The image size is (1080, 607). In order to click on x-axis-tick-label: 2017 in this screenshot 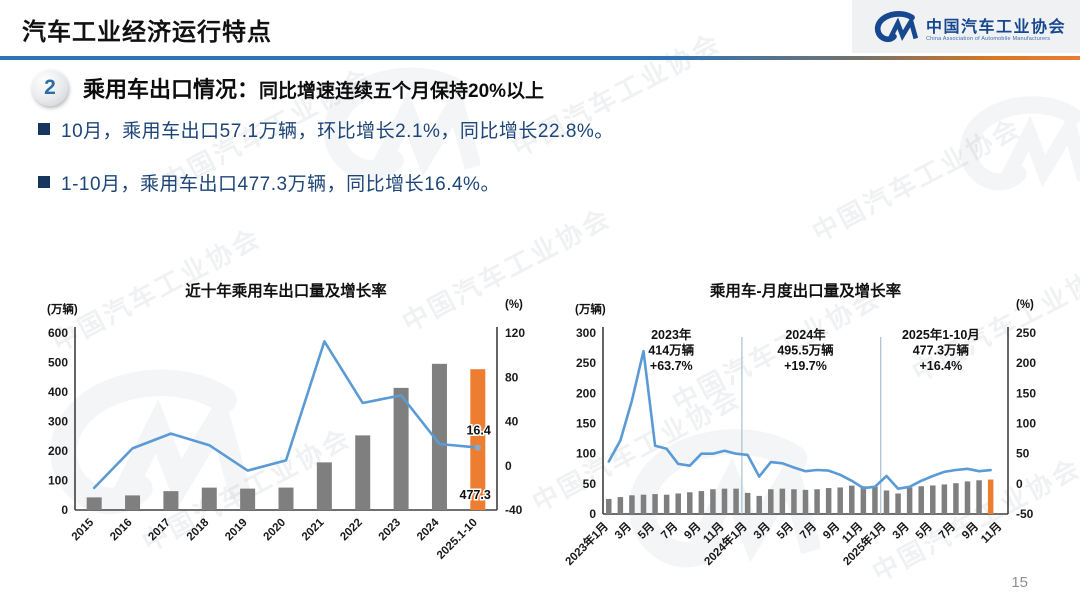, I will do `click(159, 530)`.